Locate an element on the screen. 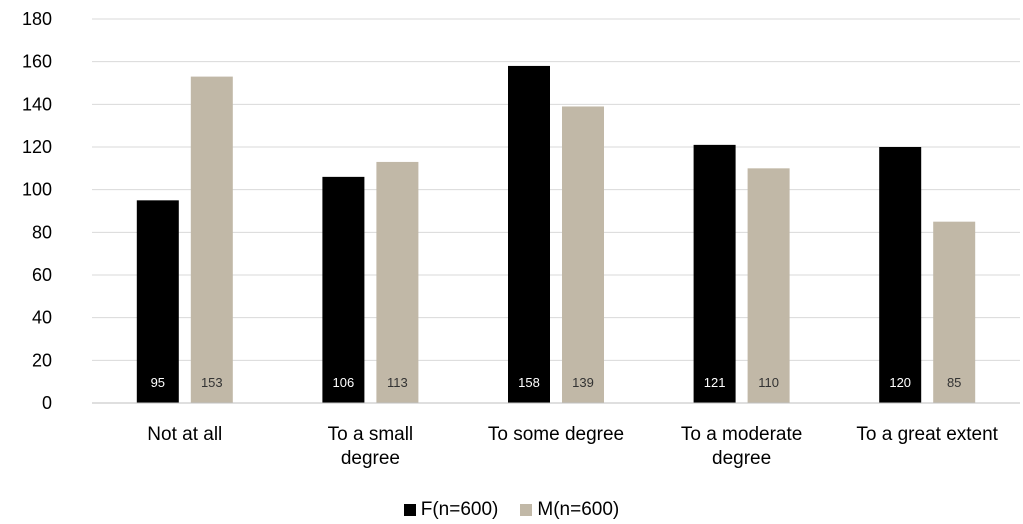  data-label: 121 is located at coordinates (715, 382).